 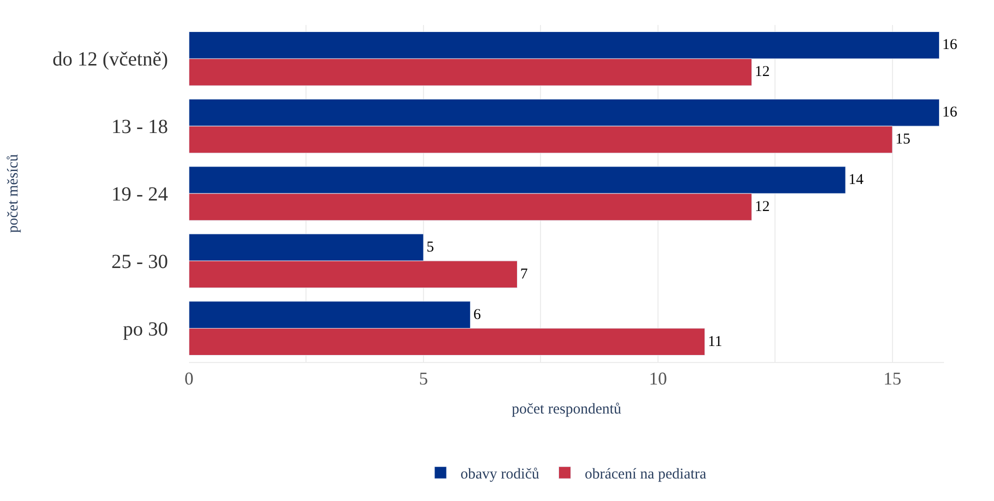 What do you see at coordinates (145, 329) in the screenshot?
I see `y-tick-label: po 30` at bounding box center [145, 329].